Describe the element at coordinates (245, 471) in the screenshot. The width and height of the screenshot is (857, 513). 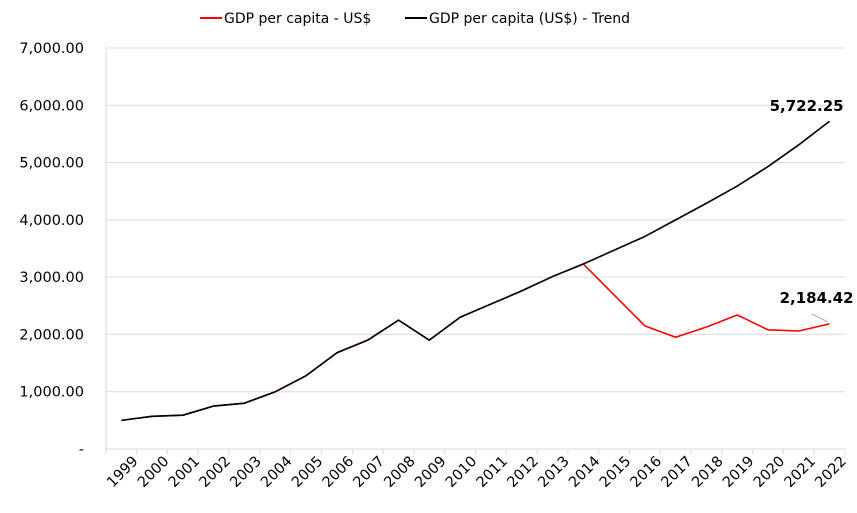
I see `x-tick-label: 2003` at that location.